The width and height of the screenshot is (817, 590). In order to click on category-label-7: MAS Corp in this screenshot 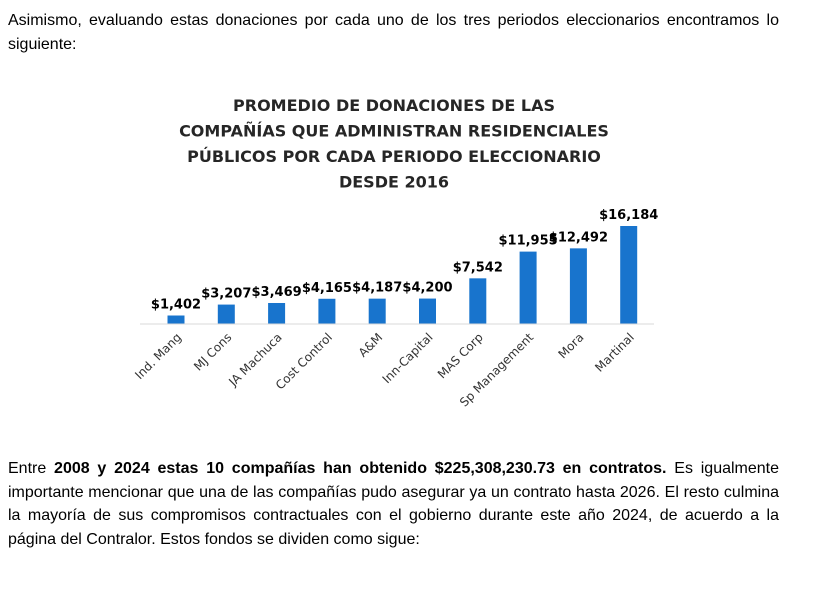, I will do `click(460, 355)`.